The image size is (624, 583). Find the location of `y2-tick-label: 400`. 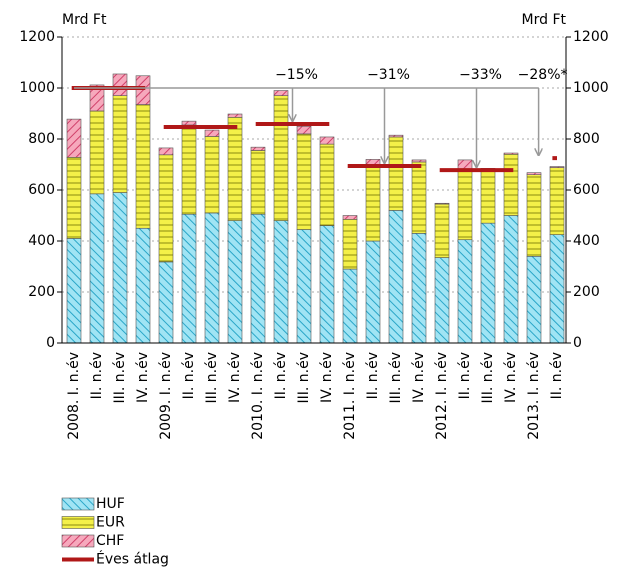

y2-tick-label: 400 is located at coordinates (586, 241).